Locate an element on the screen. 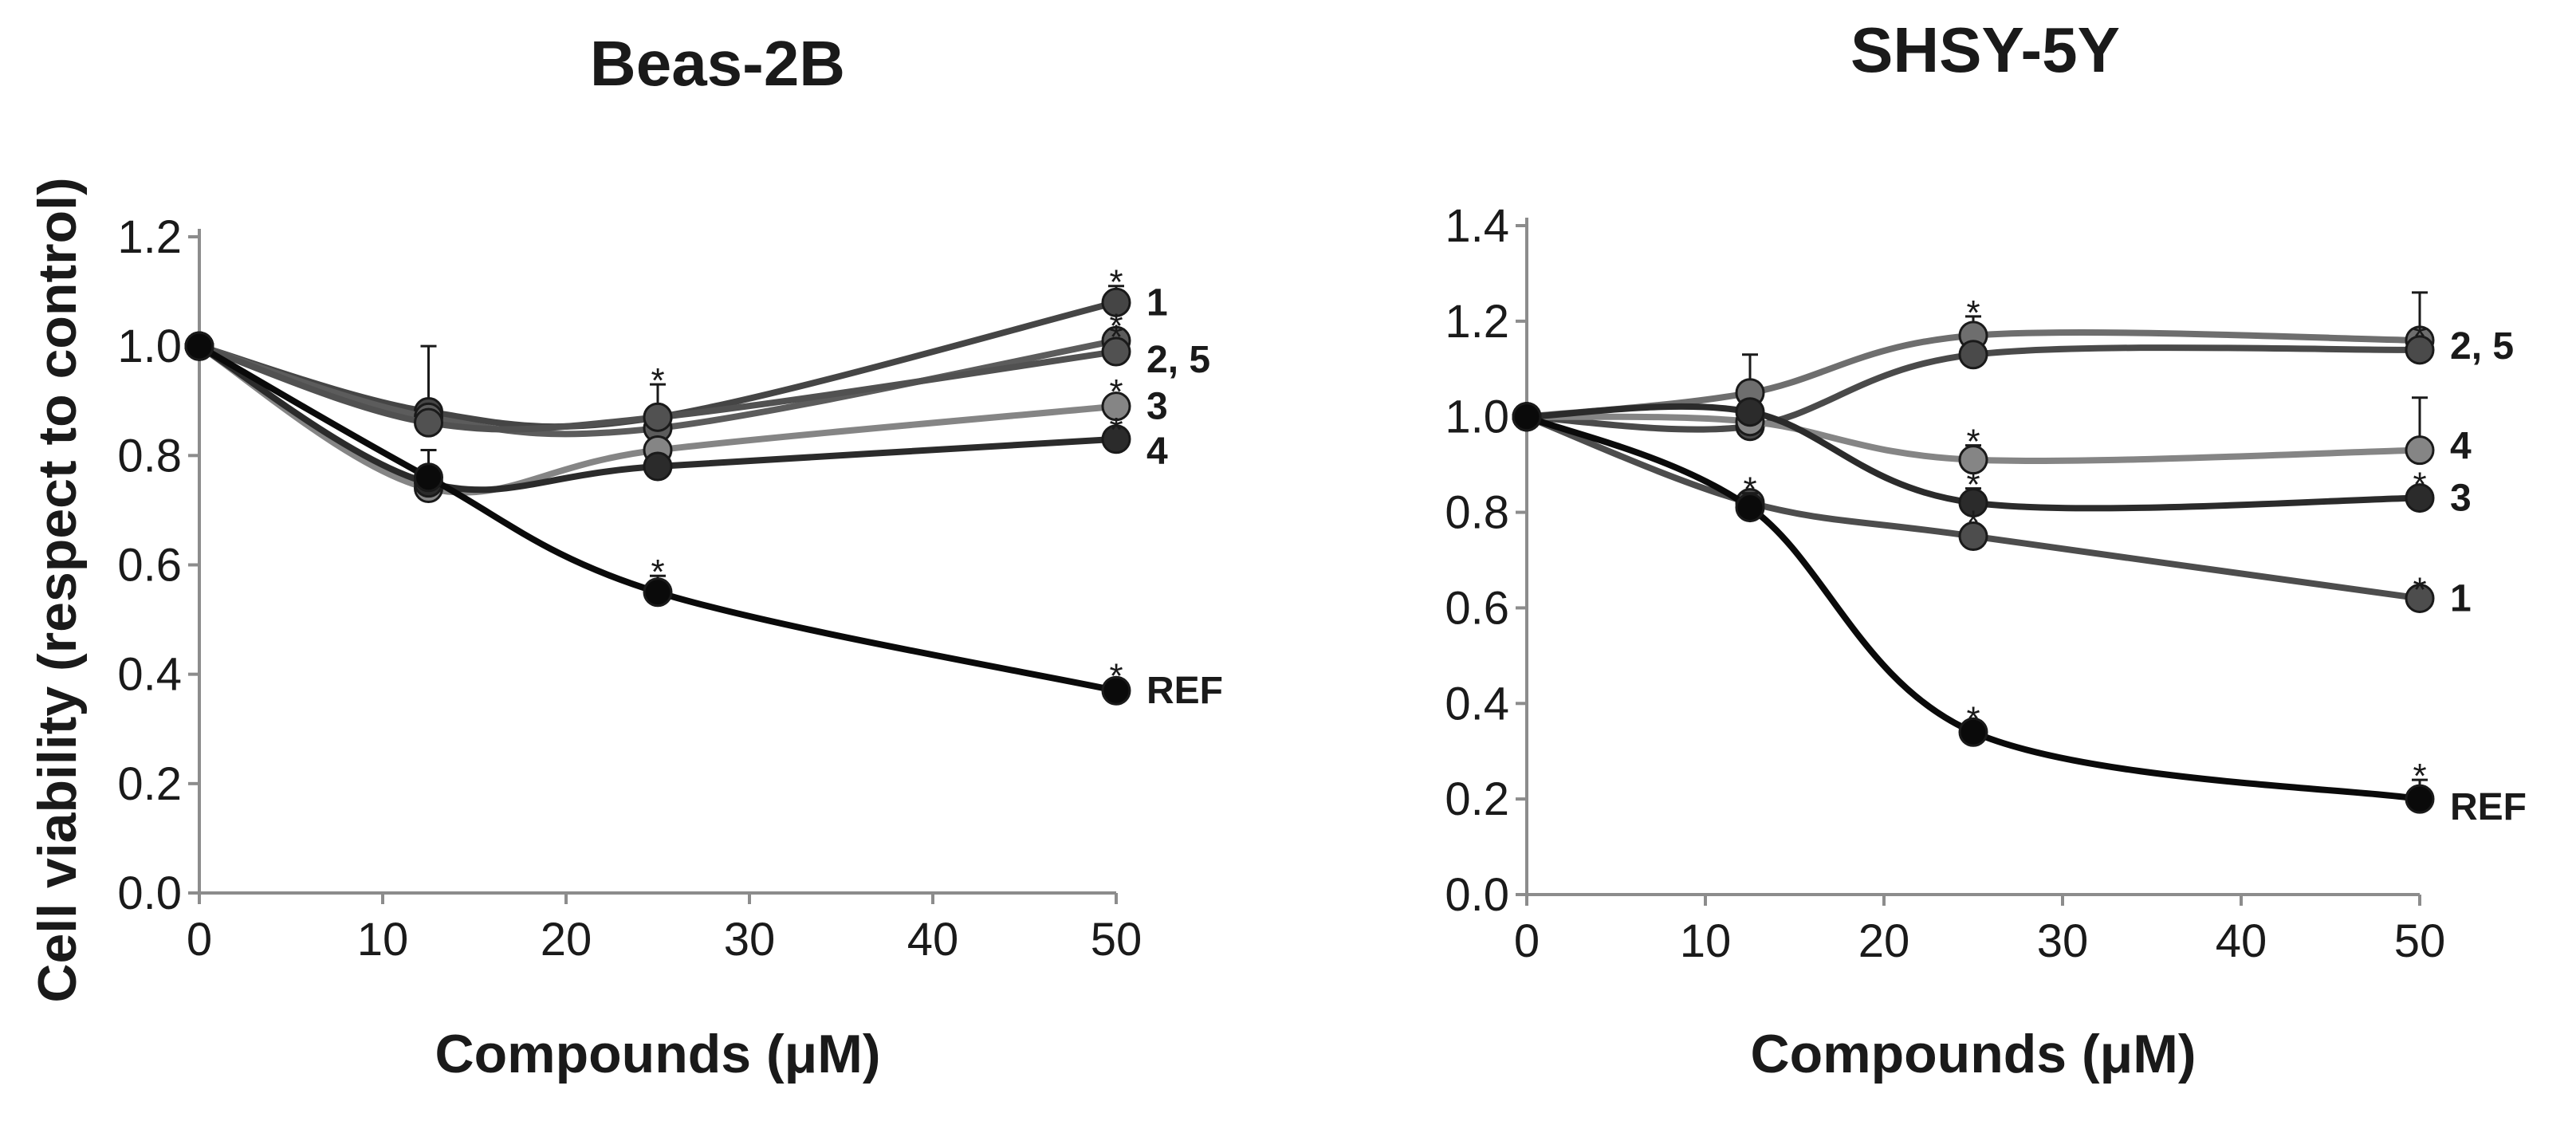 This screenshot has height=1121, width=2576. series-3: * * is located at coordinates (1974, 457).